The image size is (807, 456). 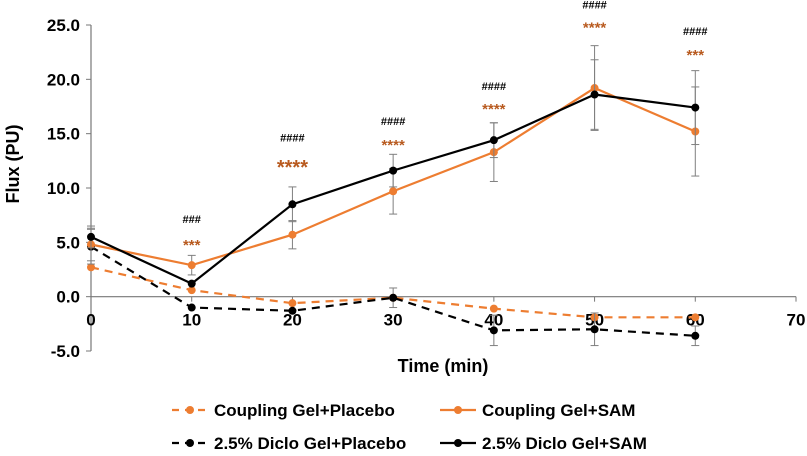 I want to click on y-tick-label: 0.0, so click(x=68, y=297).